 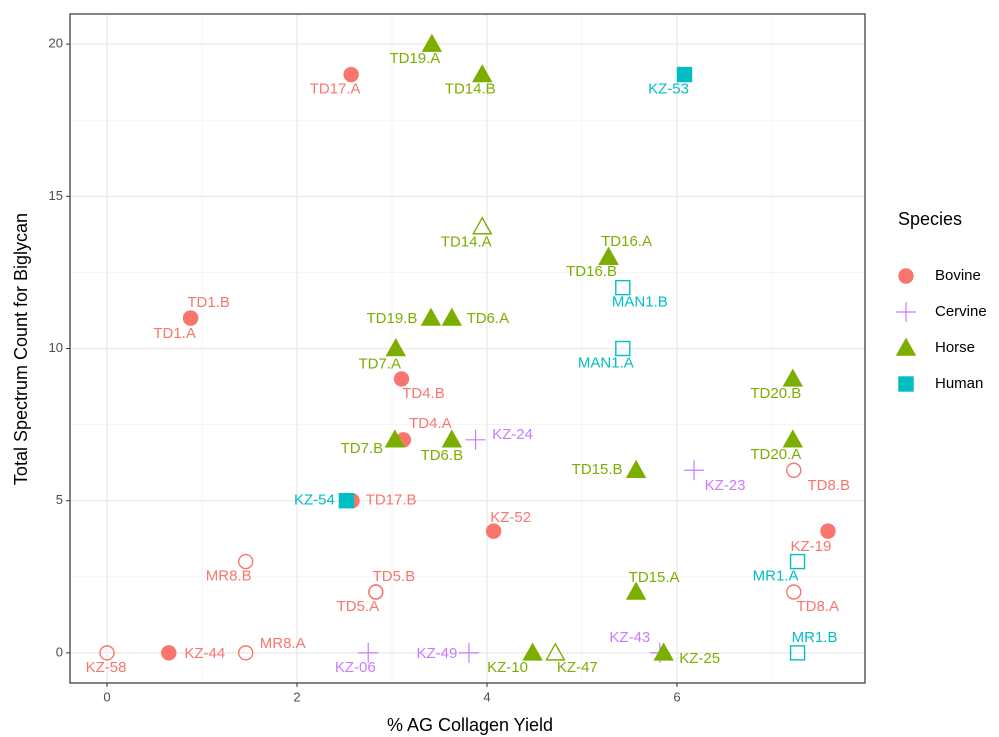 I want to click on legend-title: Species, so click(x=930, y=219).